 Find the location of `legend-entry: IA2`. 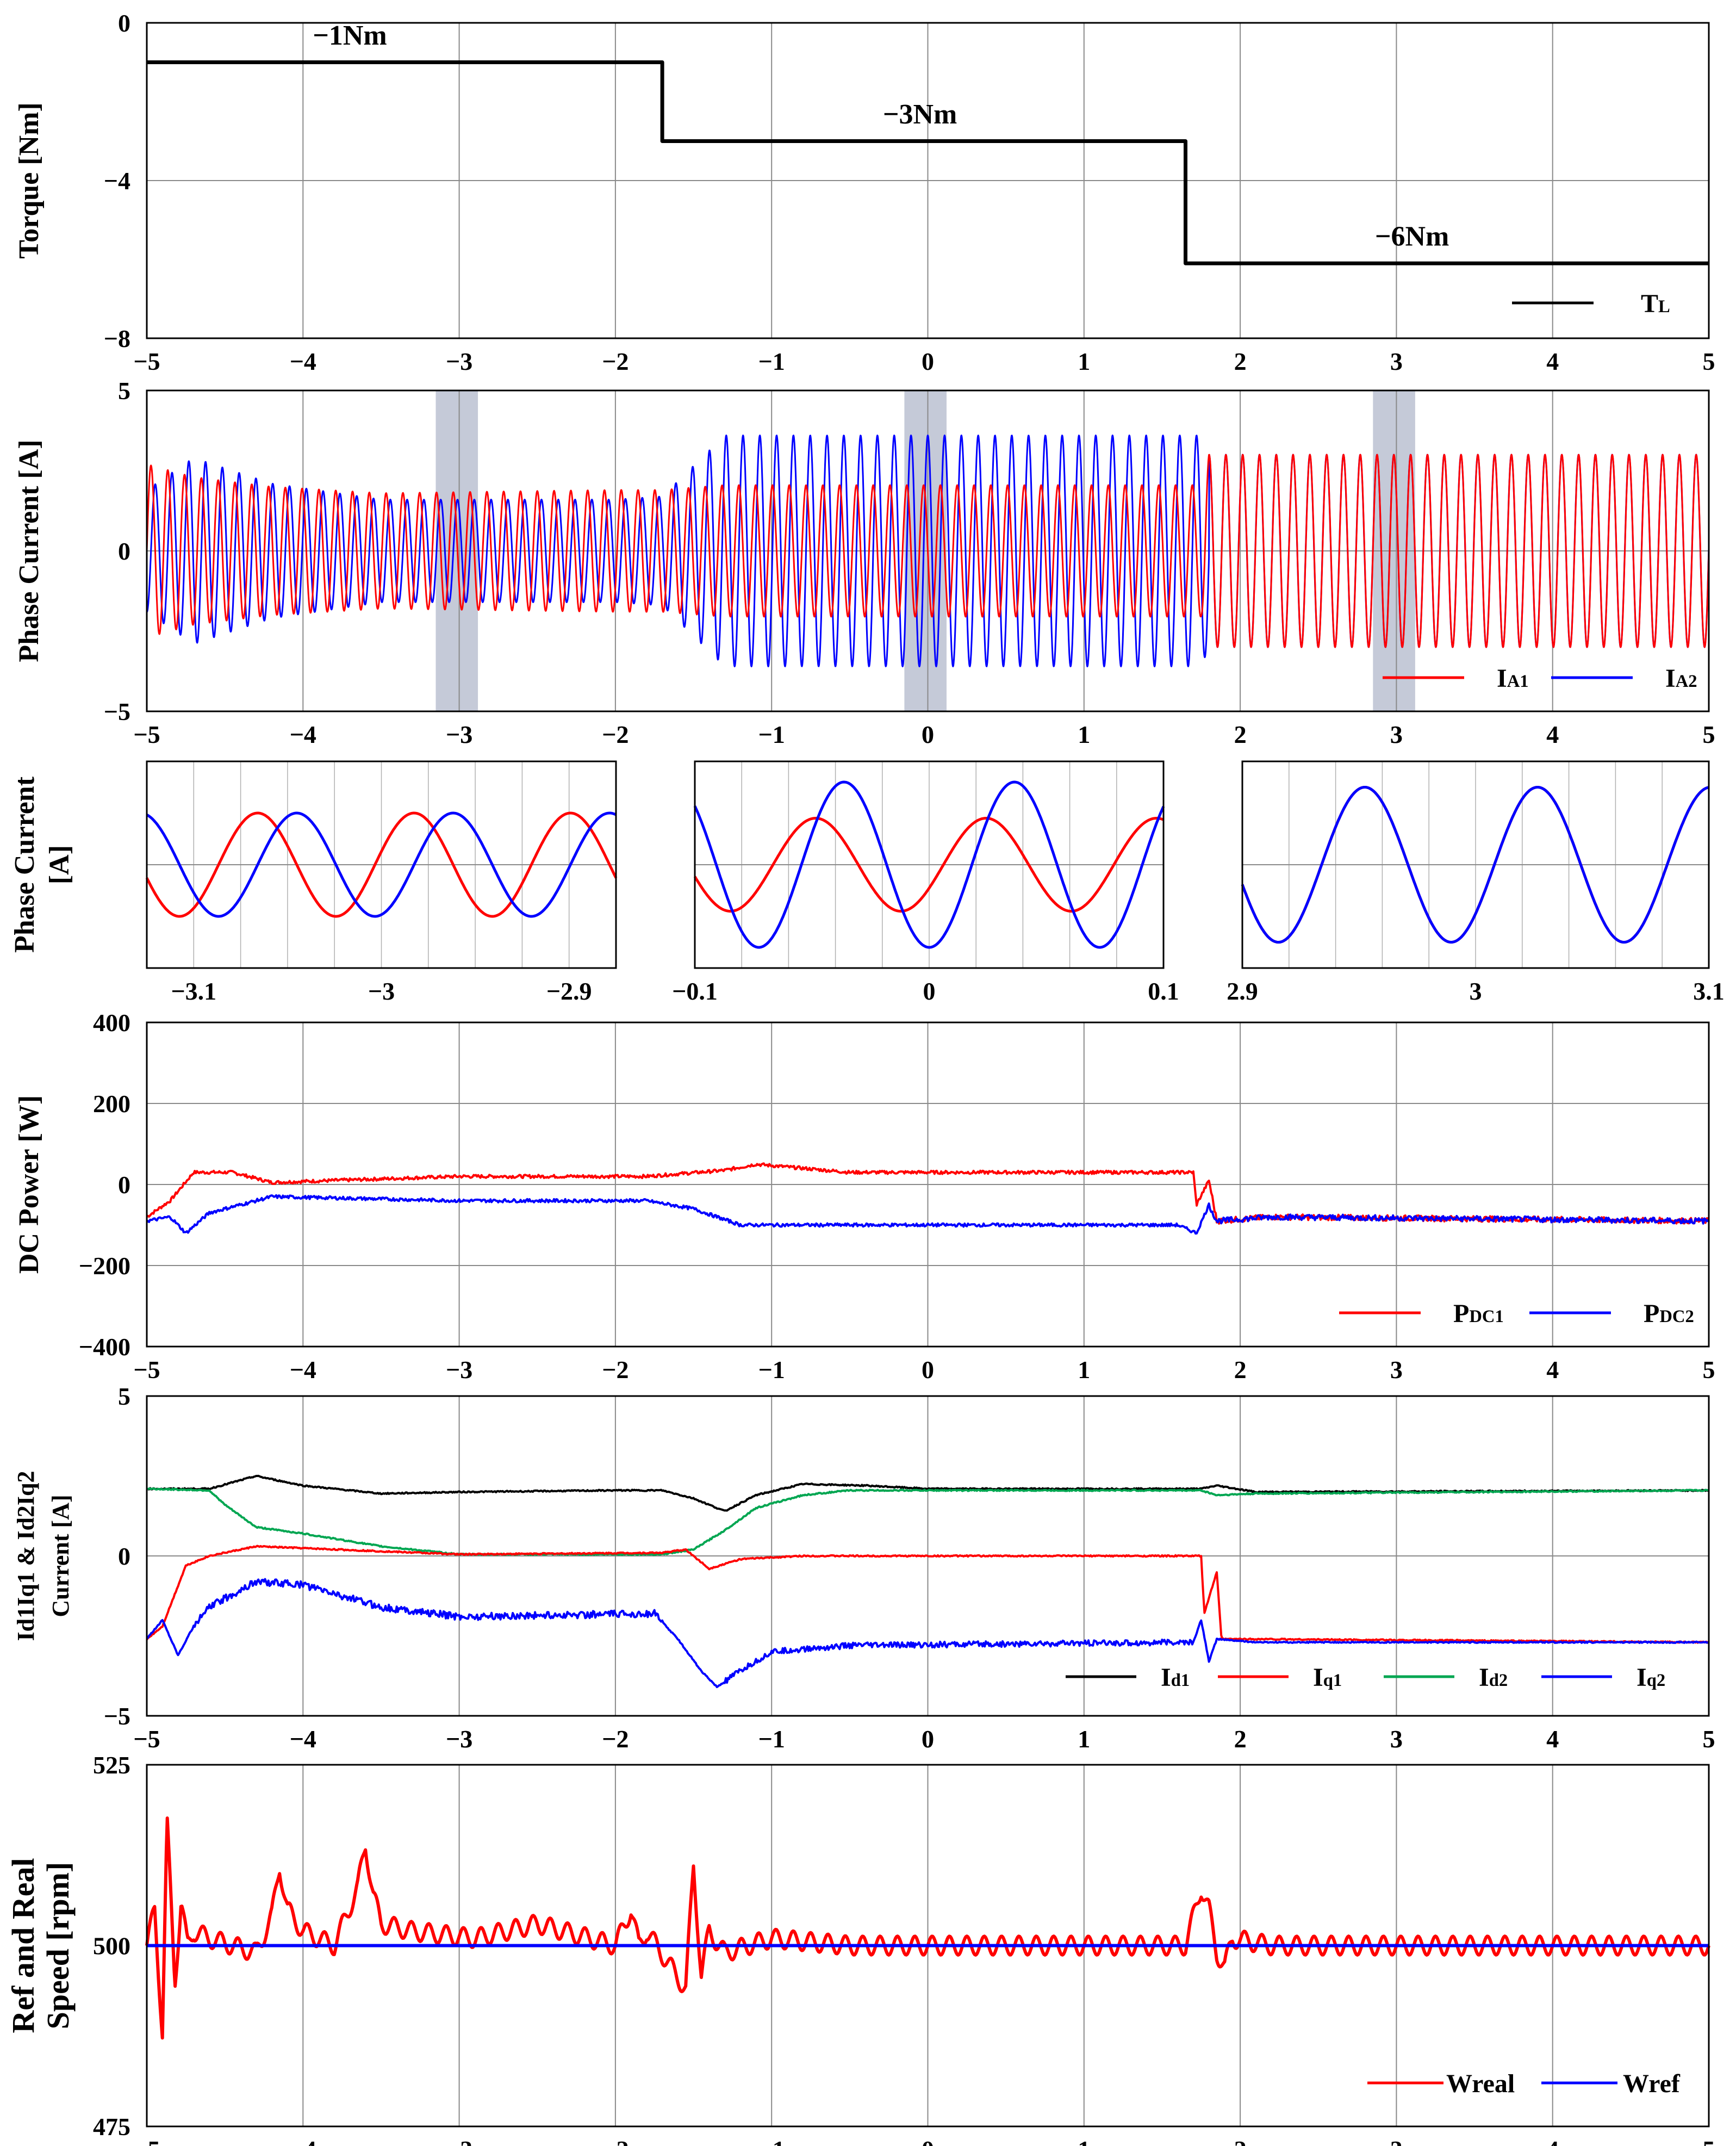

legend-entry: IA2 is located at coordinates (1624, 678).